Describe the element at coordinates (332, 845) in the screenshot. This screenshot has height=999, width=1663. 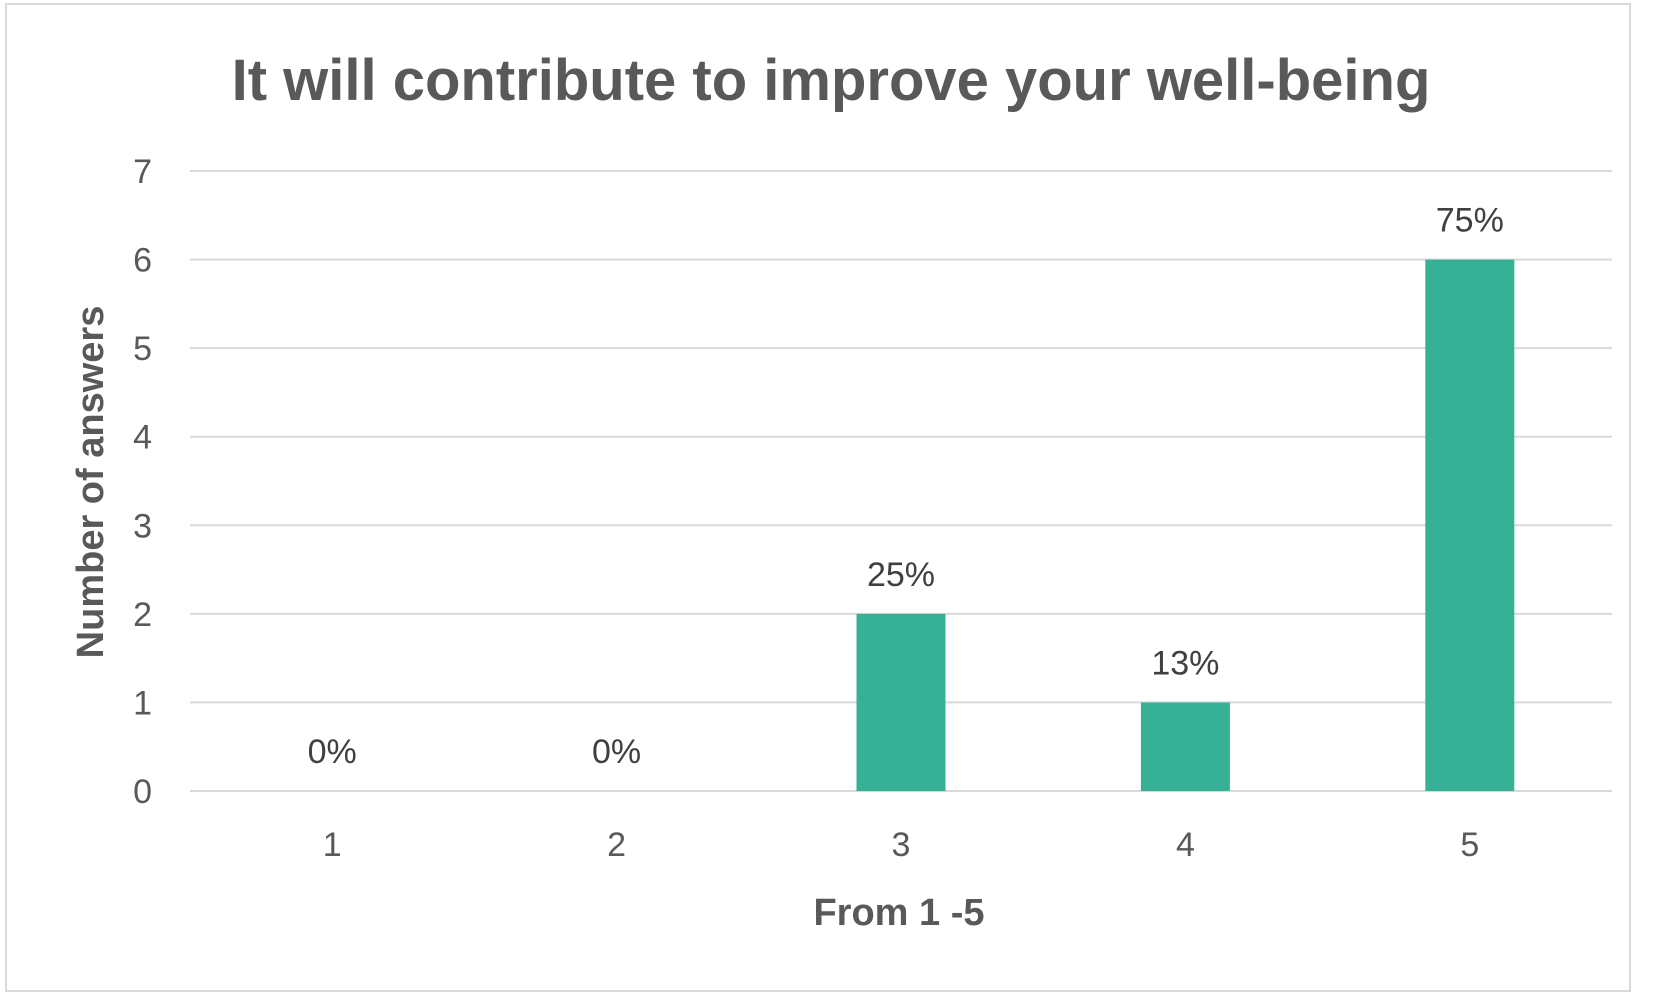
I see `x-tick-label: 1` at that location.